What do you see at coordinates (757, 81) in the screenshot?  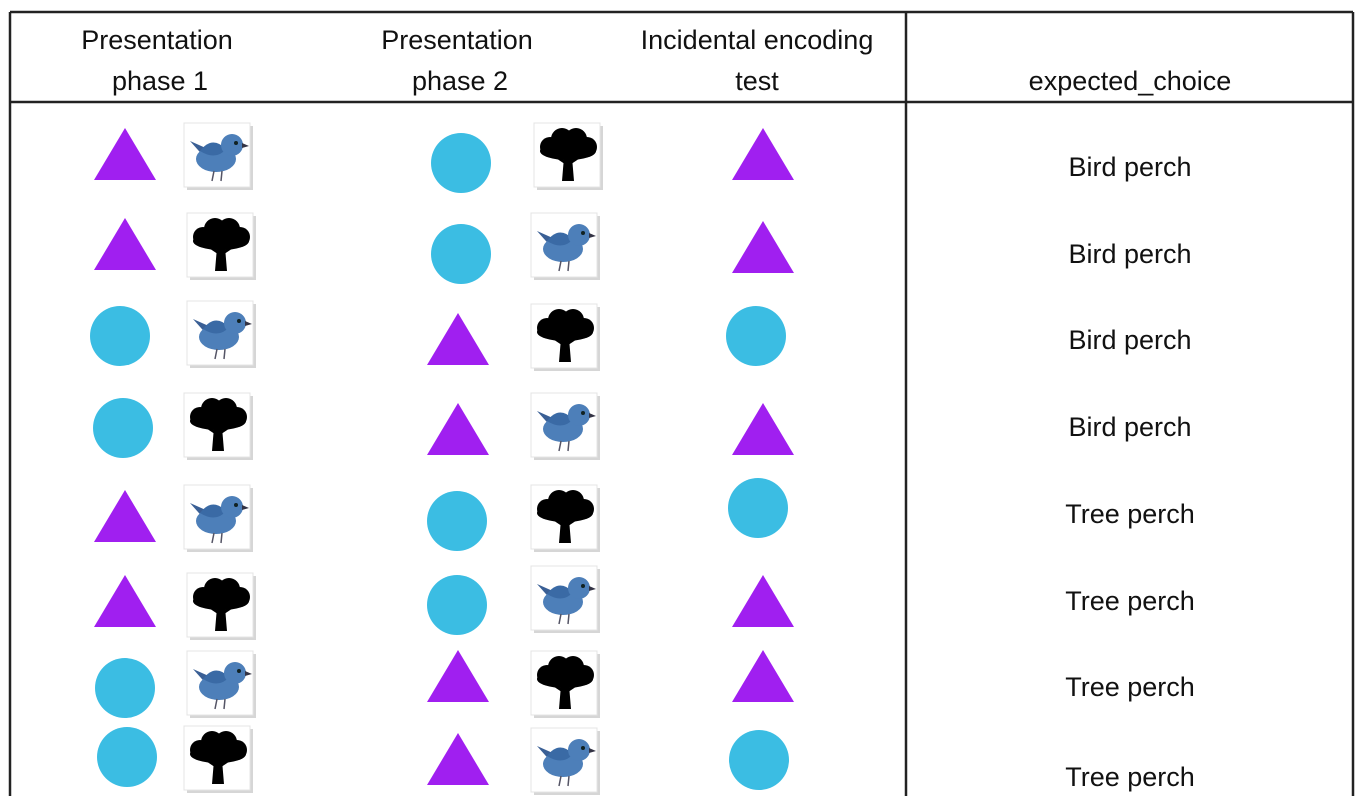 I see `header-text: test` at bounding box center [757, 81].